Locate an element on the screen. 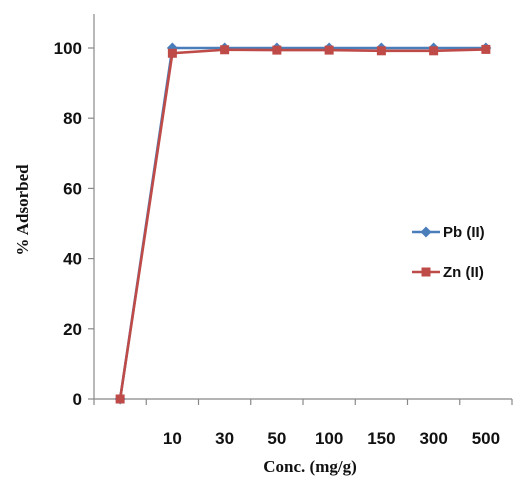  legend-item: Zn (II) is located at coordinates (448, 272).